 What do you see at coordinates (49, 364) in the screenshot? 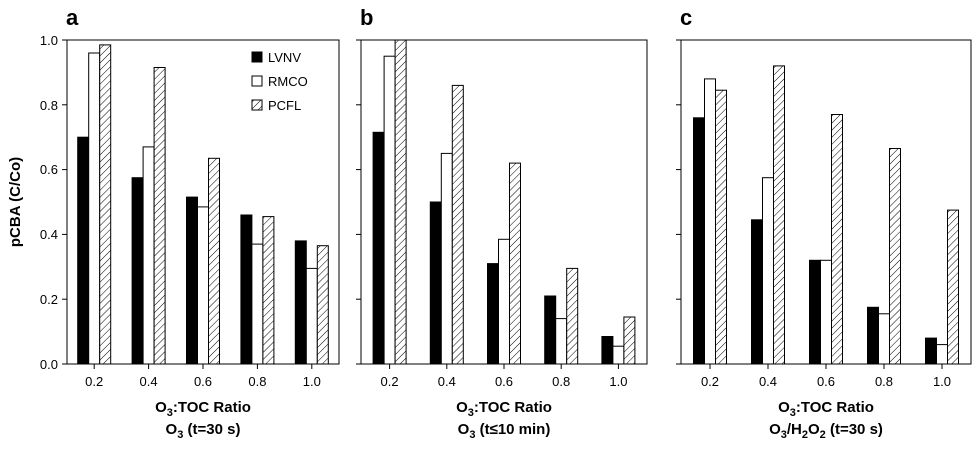
I see `y-tick-label: 0.0` at bounding box center [49, 364].